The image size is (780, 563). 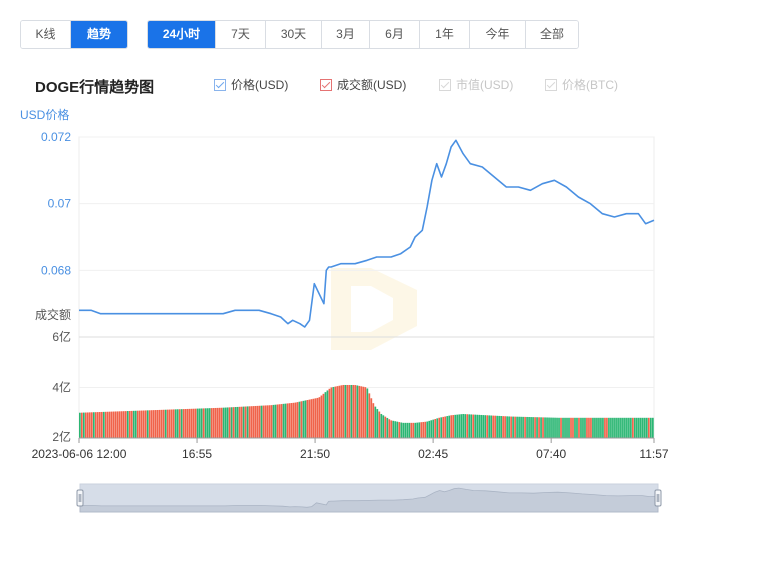 I want to click on tab-kline: K线, so click(x=46, y=34).